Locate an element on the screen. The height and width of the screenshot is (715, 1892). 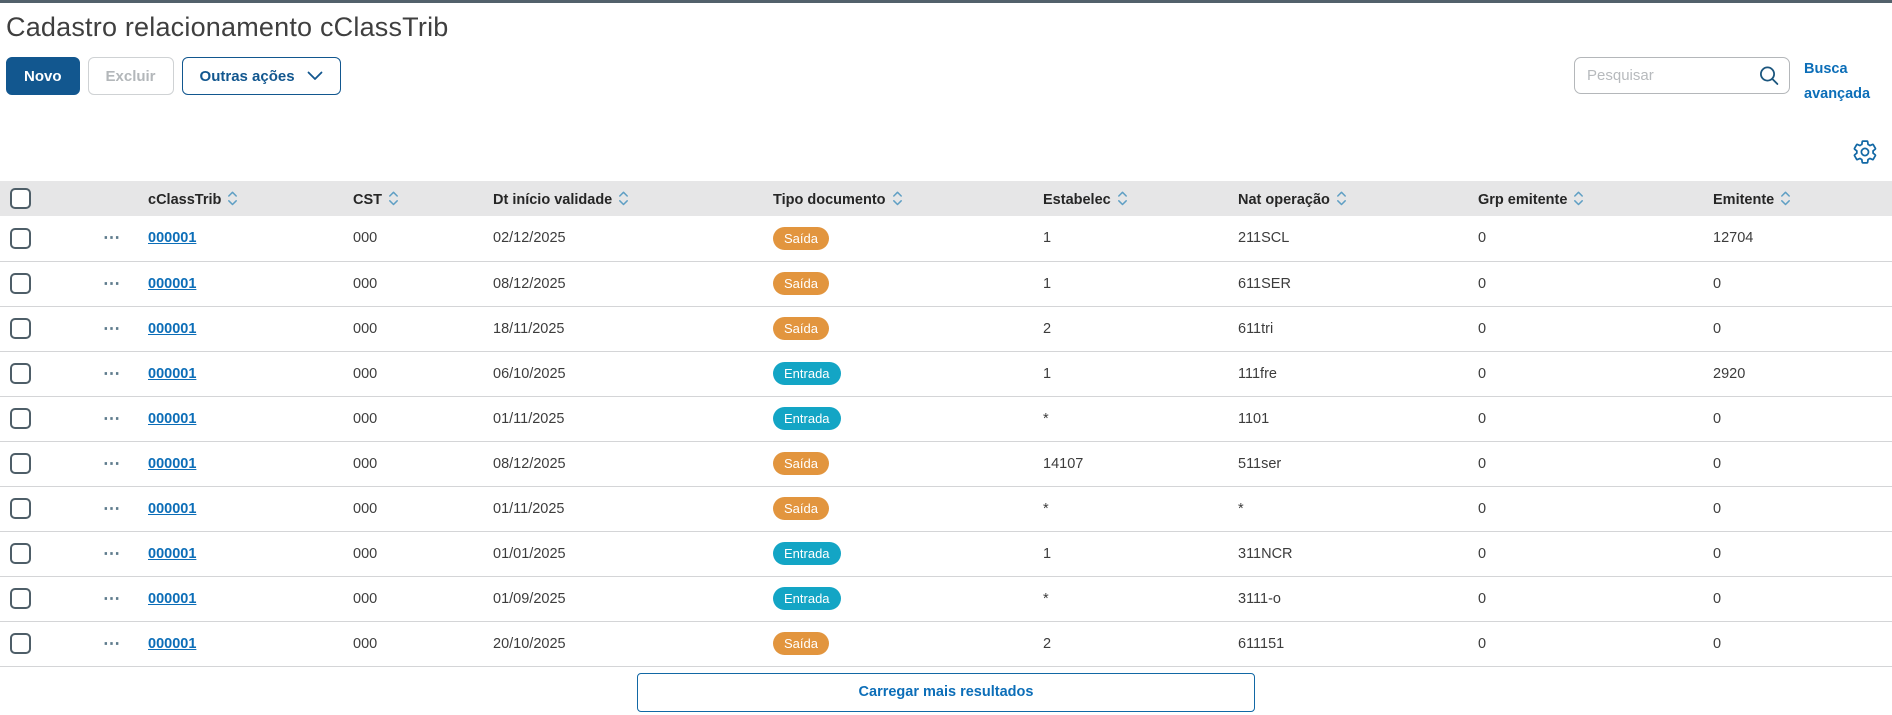
select-all-checkbox is located at coordinates (20, 198).